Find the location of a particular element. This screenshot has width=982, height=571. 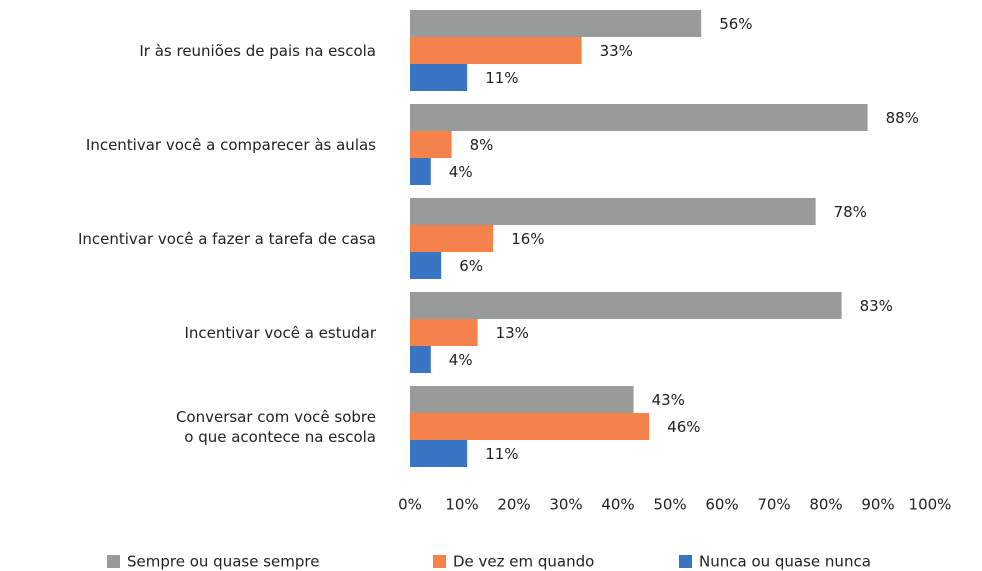

category-label: Ir às reuniões de pais na escola is located at coordinates (257, 50).